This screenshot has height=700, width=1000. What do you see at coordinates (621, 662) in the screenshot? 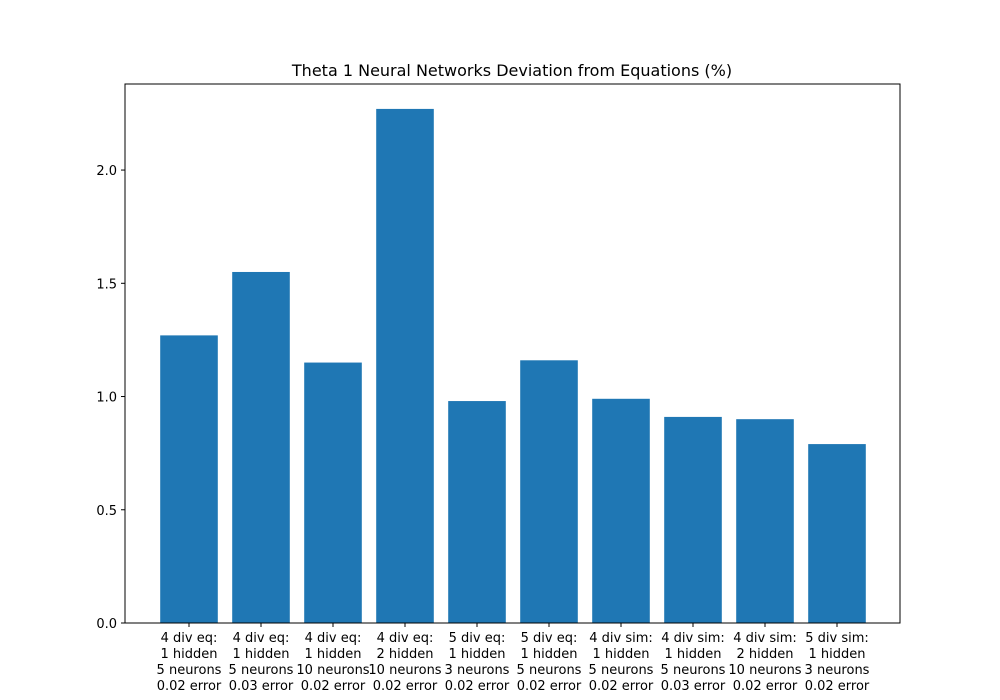
I see `x-tick-label: 4 div sim: 1 hidden 5 neurons 0.02 error` at bounding box center [621, 662].